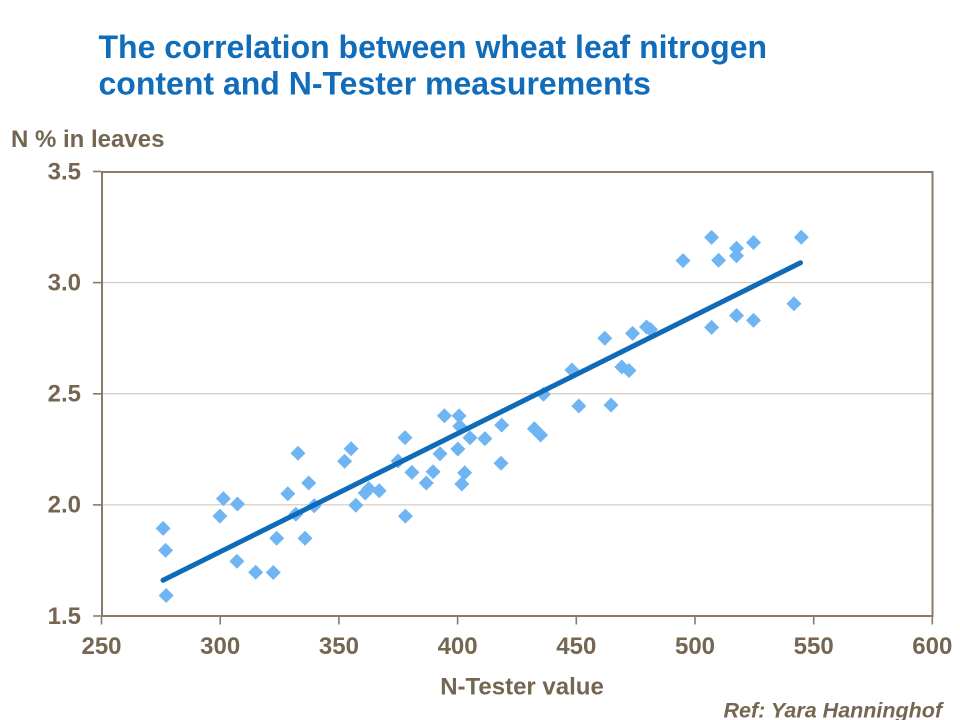  What do you see at coordinates (932, 646) in the screenshot?
I see `svg-text: 600` at bounding box center [932, 646].